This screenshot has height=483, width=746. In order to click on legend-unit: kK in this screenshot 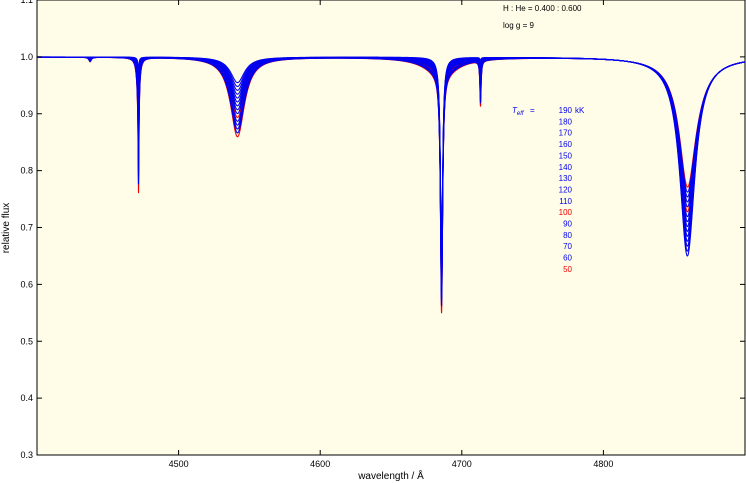, I will do `click(580, 110)`.